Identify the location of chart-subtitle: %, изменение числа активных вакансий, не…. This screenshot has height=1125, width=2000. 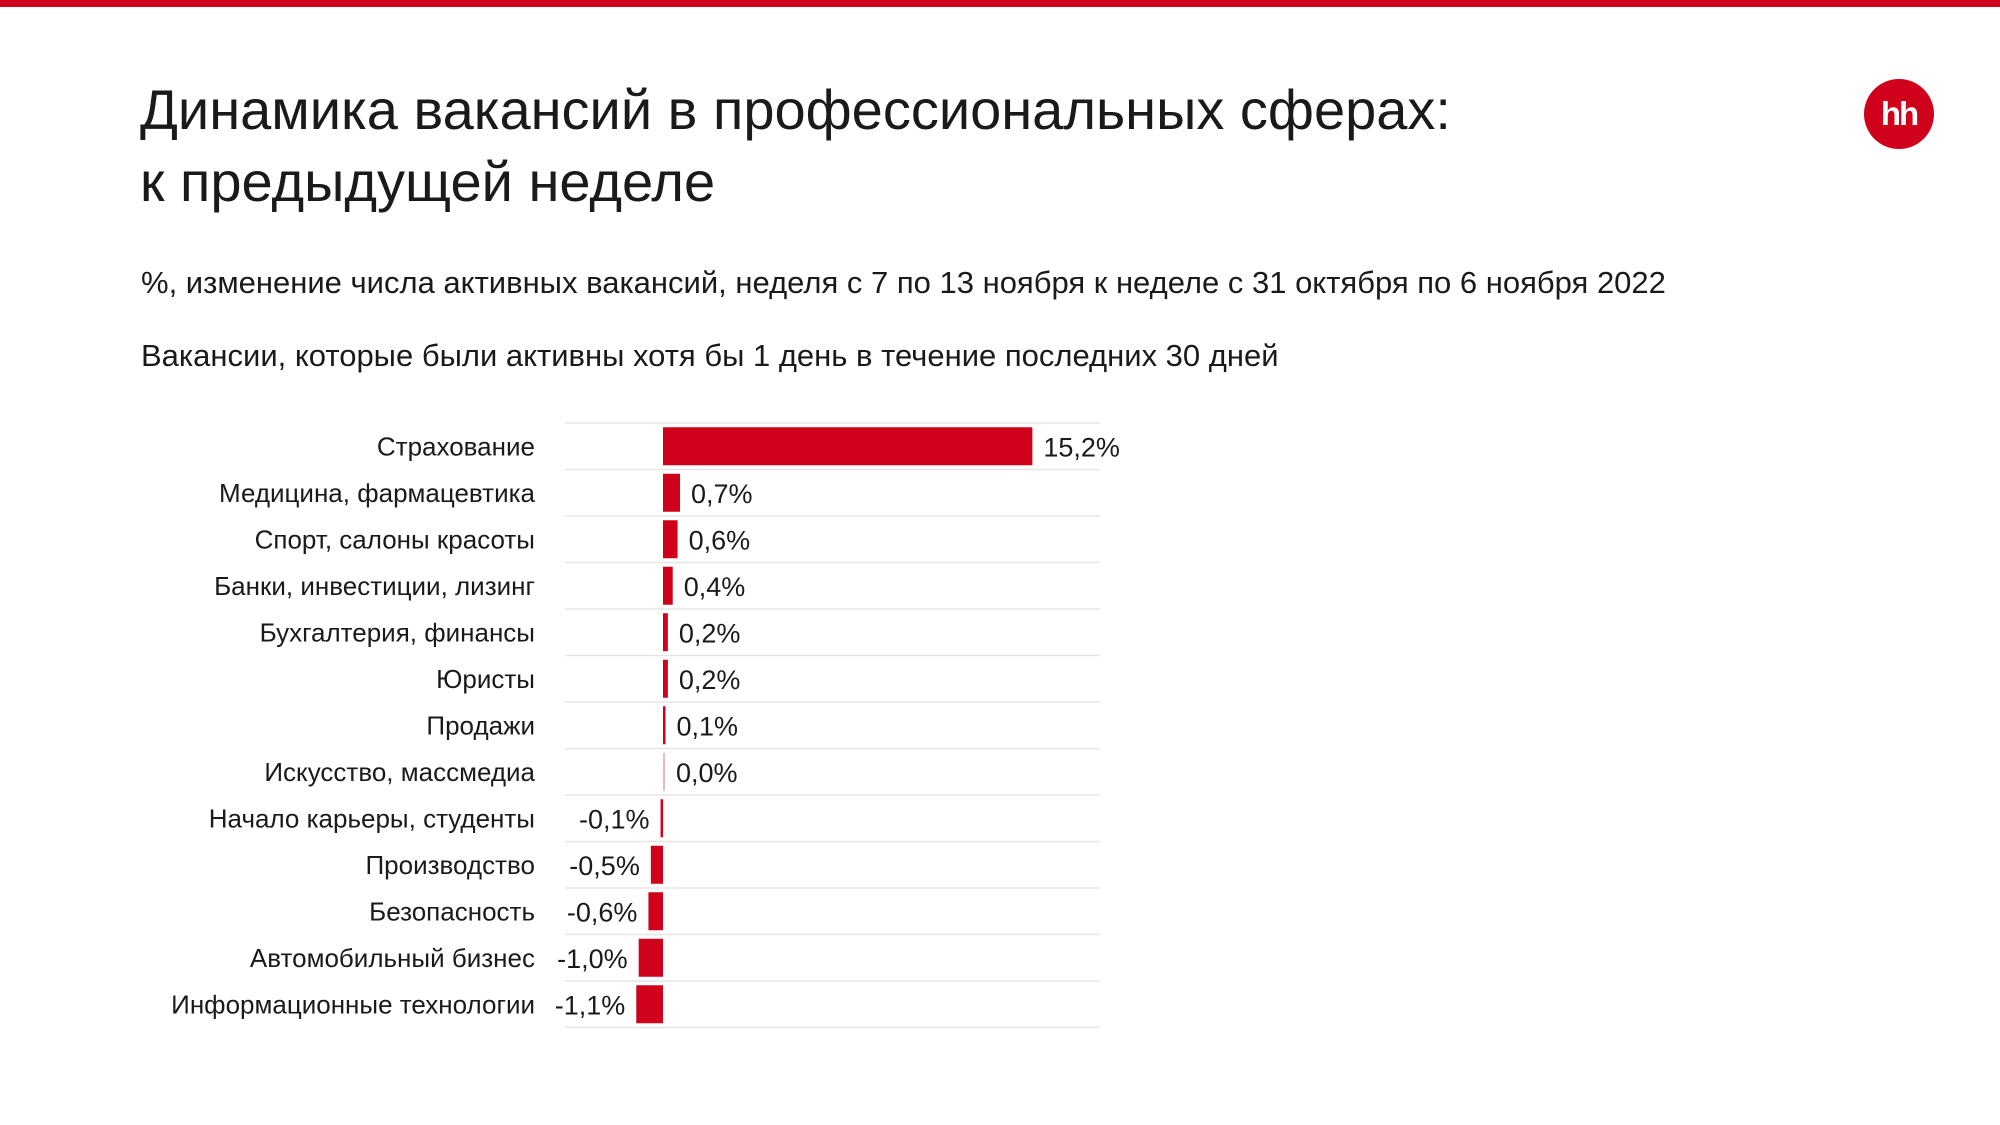
(903, 282).